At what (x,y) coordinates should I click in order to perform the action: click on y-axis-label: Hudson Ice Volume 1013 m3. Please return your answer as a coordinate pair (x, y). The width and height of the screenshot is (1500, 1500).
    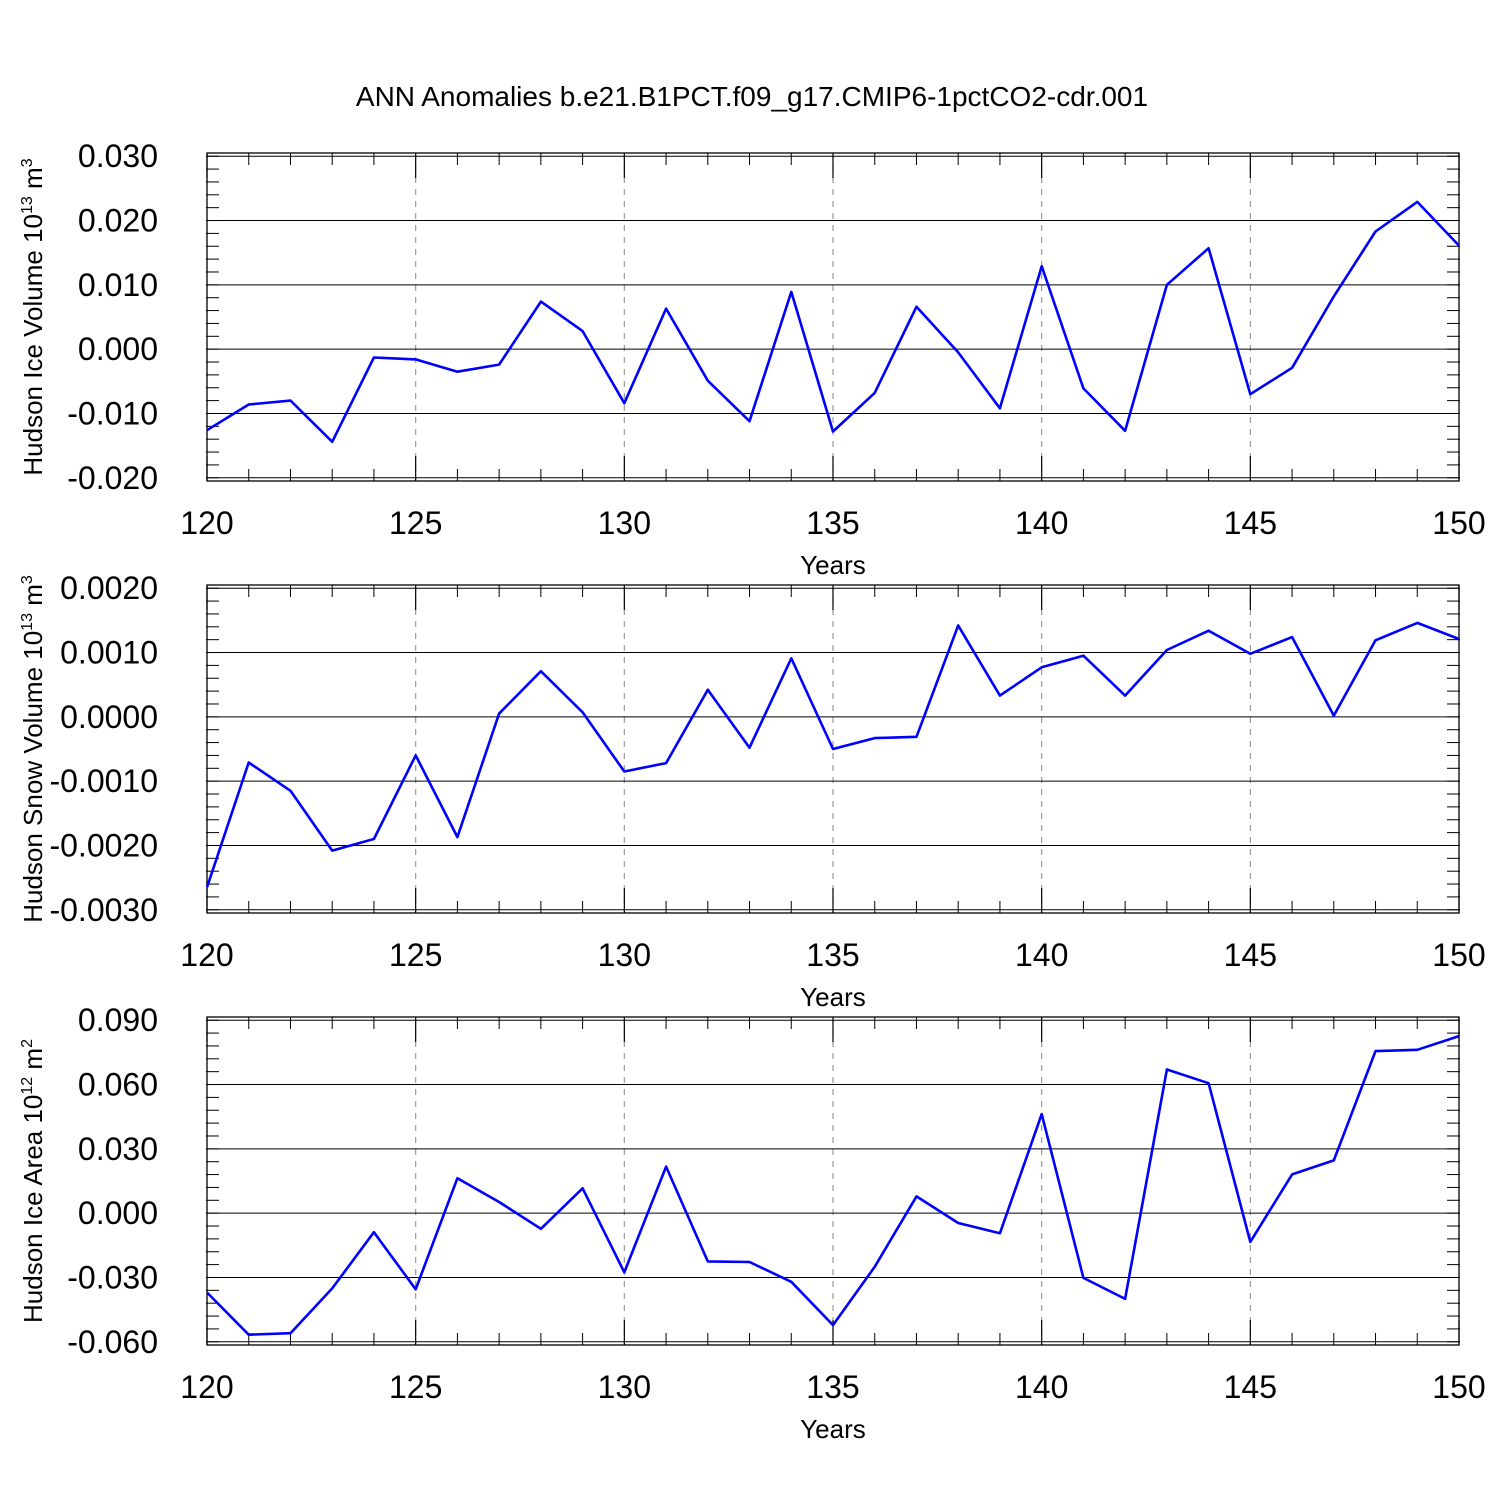
    Looking at the image, I should click on (33, 316).